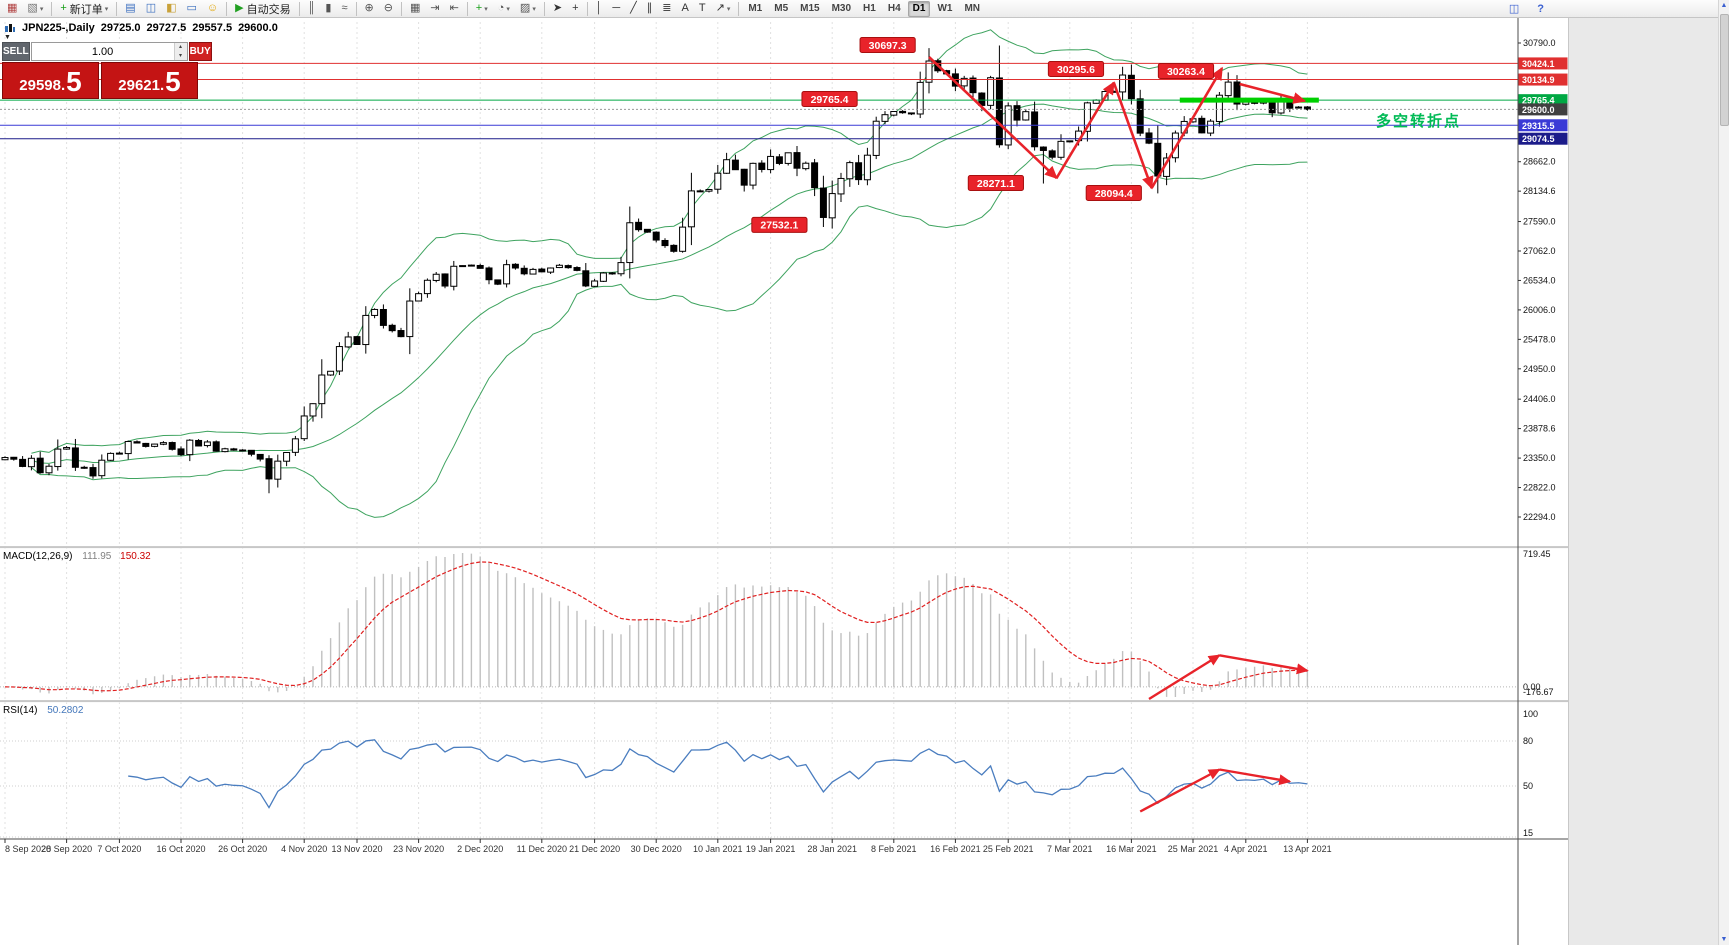  What do you see at coordinates (1514, 9) in the screenshot?
I see `docking-icon: ◫` at bounding box center [1514, 9].